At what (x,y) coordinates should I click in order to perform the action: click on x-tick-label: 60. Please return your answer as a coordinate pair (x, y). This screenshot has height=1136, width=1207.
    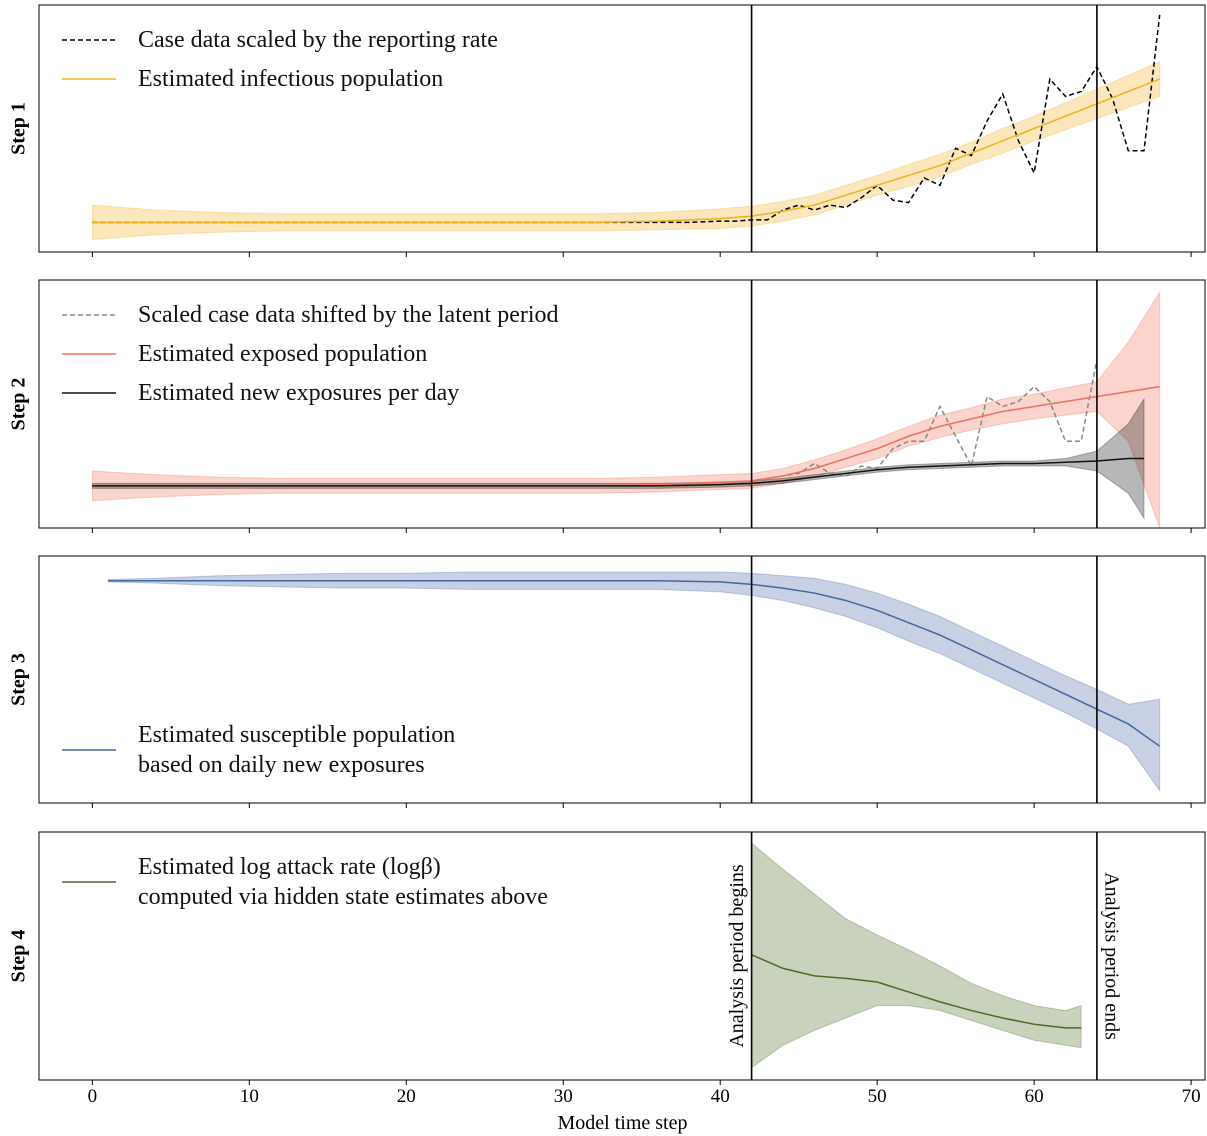
    Looking at the image, I should click on (1034, 1096).